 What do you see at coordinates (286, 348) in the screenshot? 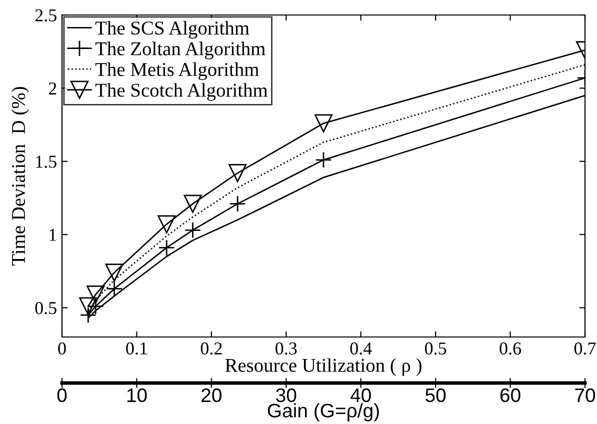
I see `x-tick-label: 0.3` at bounding box center [286, 348].